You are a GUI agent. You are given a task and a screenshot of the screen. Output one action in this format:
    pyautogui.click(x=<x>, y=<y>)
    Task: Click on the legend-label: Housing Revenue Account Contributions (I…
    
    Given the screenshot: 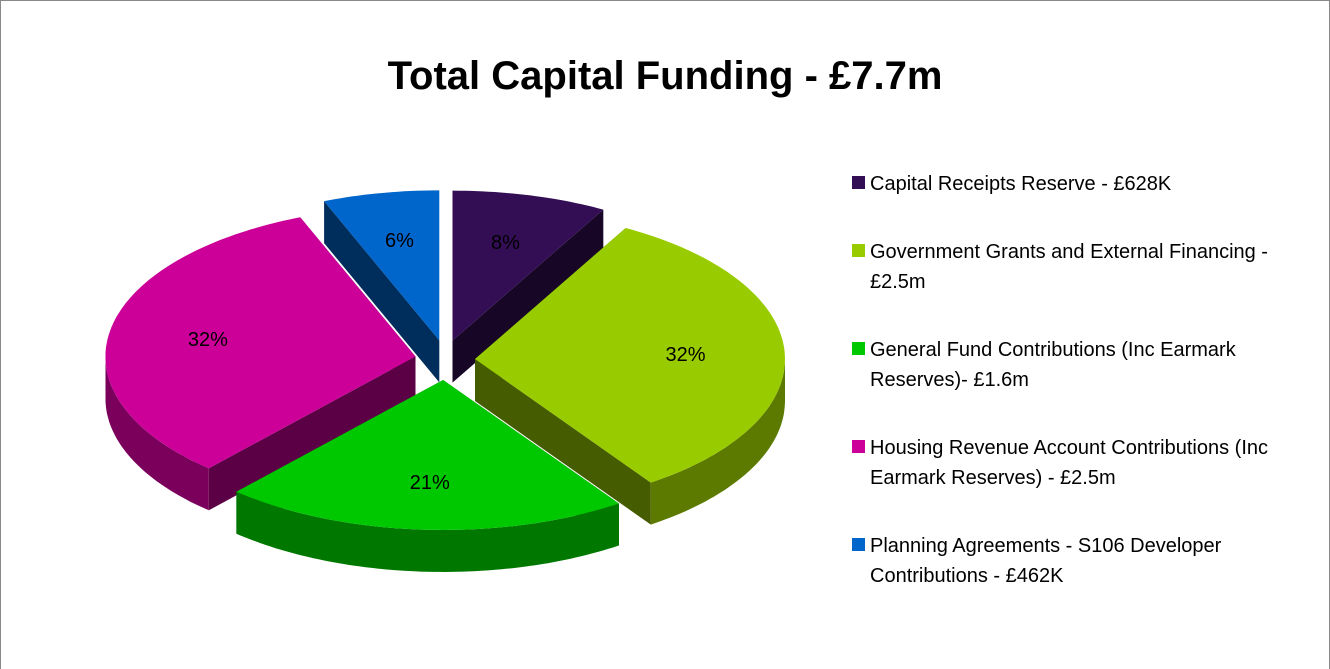 What is the action you would take?
    pyautogui.click(x=1072, y=463)
    